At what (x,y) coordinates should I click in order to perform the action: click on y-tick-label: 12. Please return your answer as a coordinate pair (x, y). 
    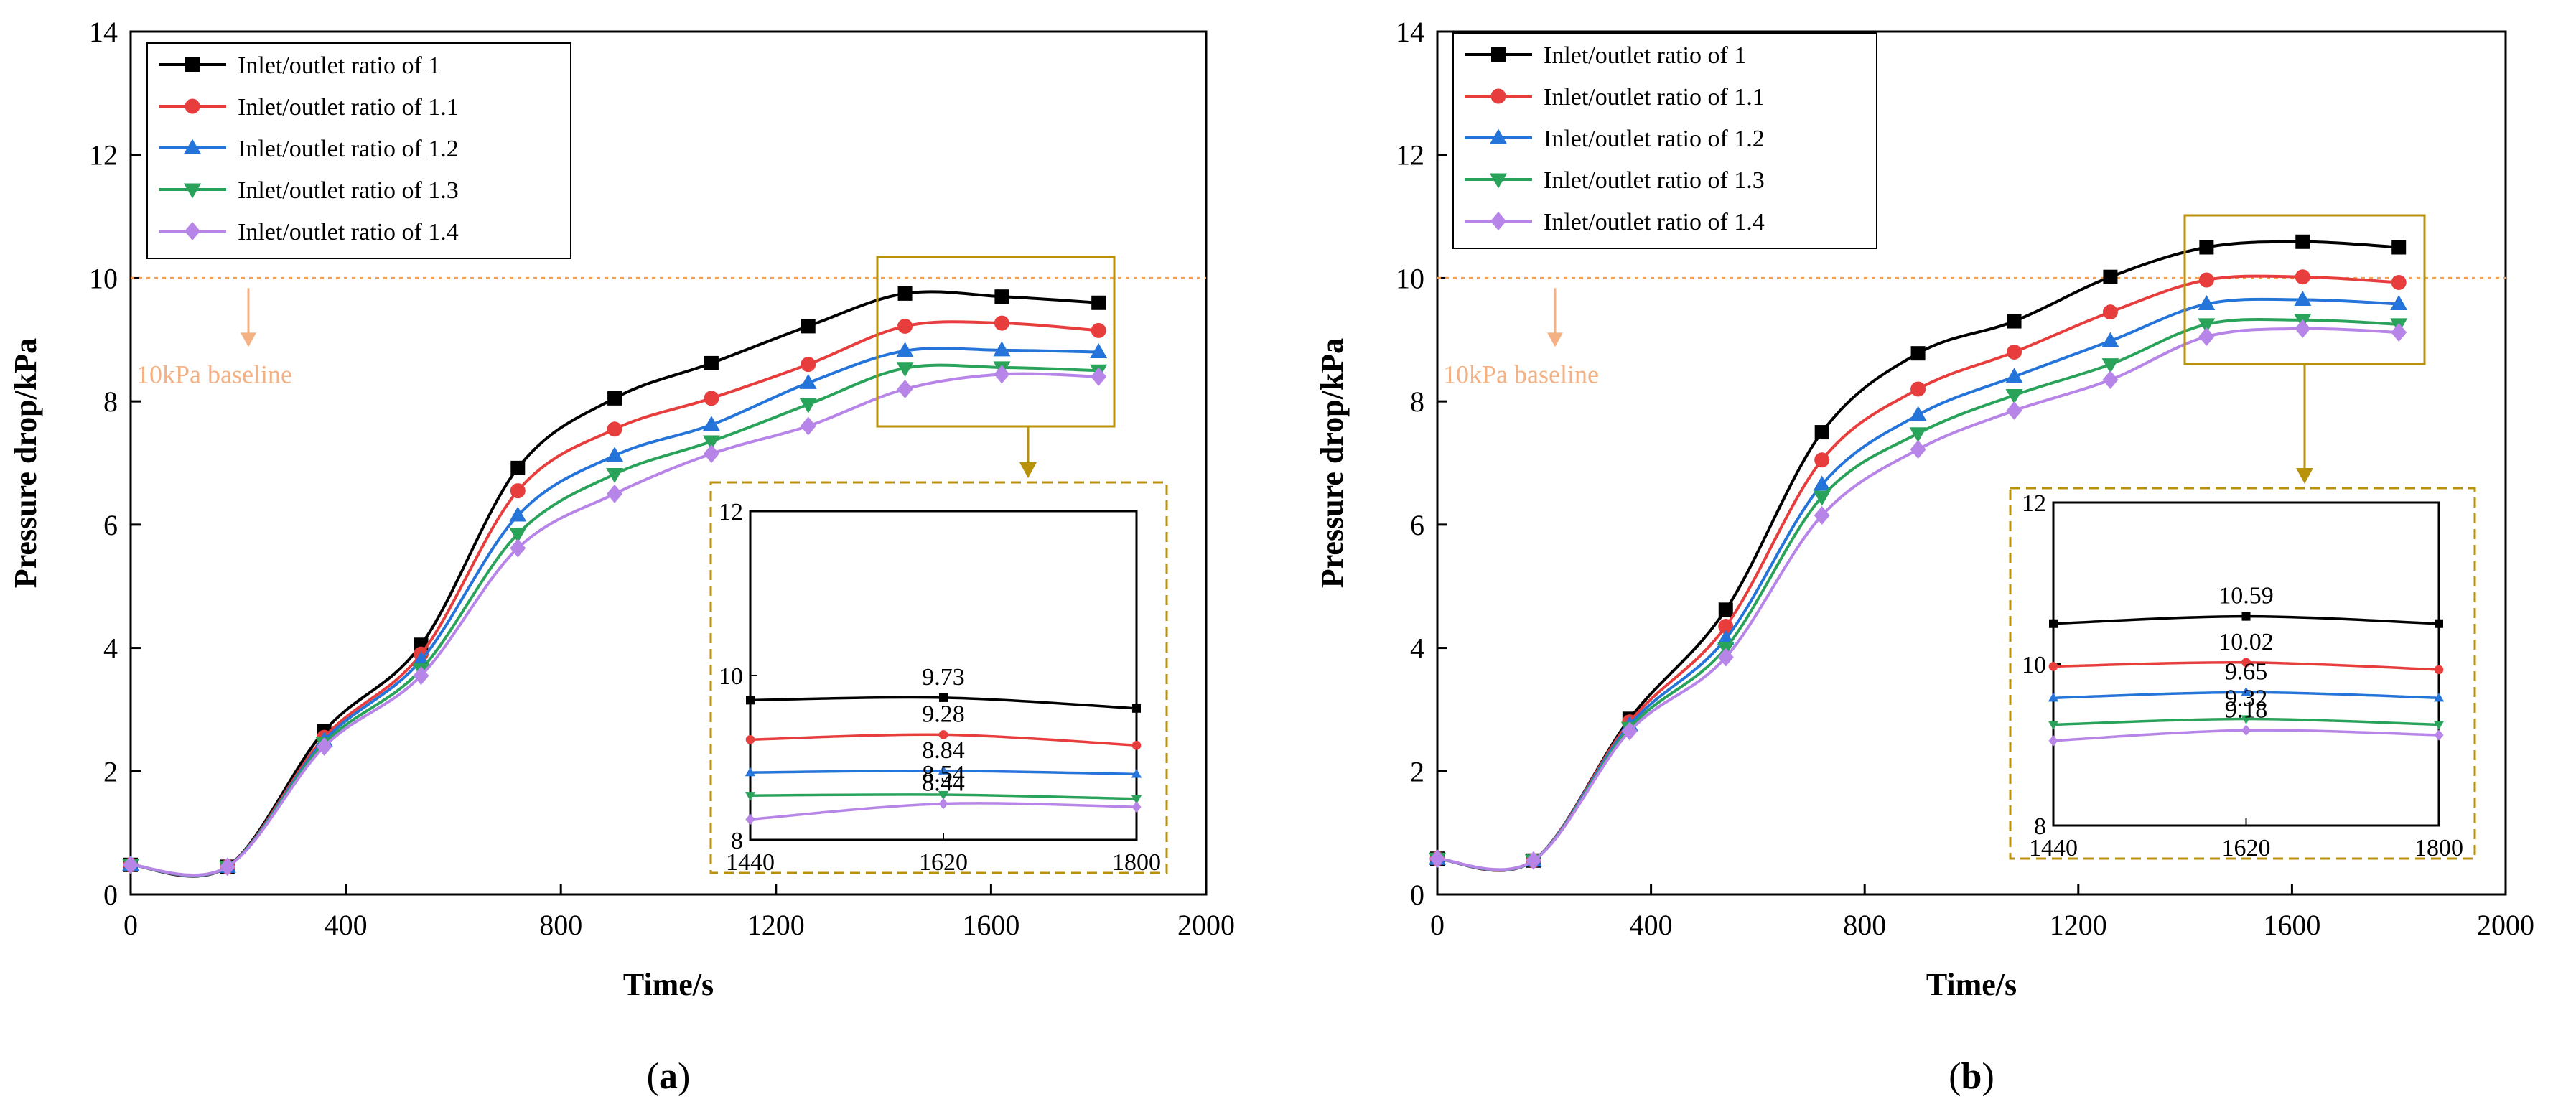
    Looking at the image, I should click on (103, 155).